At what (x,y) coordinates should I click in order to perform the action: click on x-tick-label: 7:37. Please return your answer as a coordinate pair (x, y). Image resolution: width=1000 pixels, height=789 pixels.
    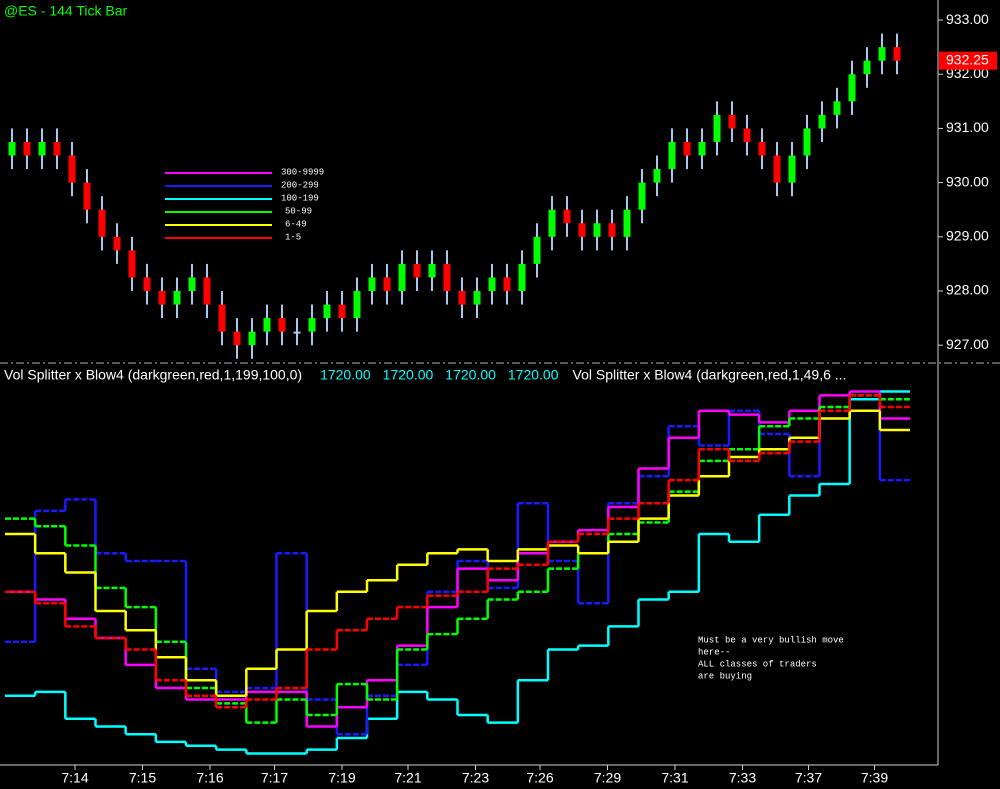
    Looking at the image, I should click on (808, 778).